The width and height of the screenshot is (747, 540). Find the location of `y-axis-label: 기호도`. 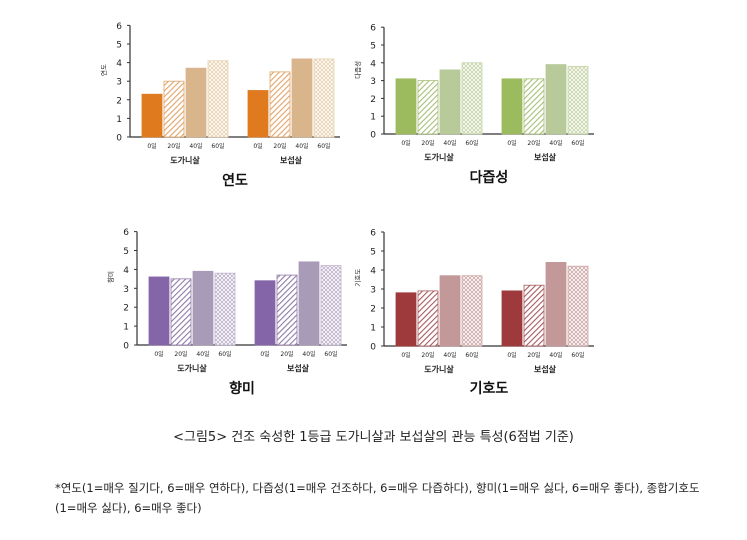

y-axis-label: 기호도 is located at coordinates (357, 278).